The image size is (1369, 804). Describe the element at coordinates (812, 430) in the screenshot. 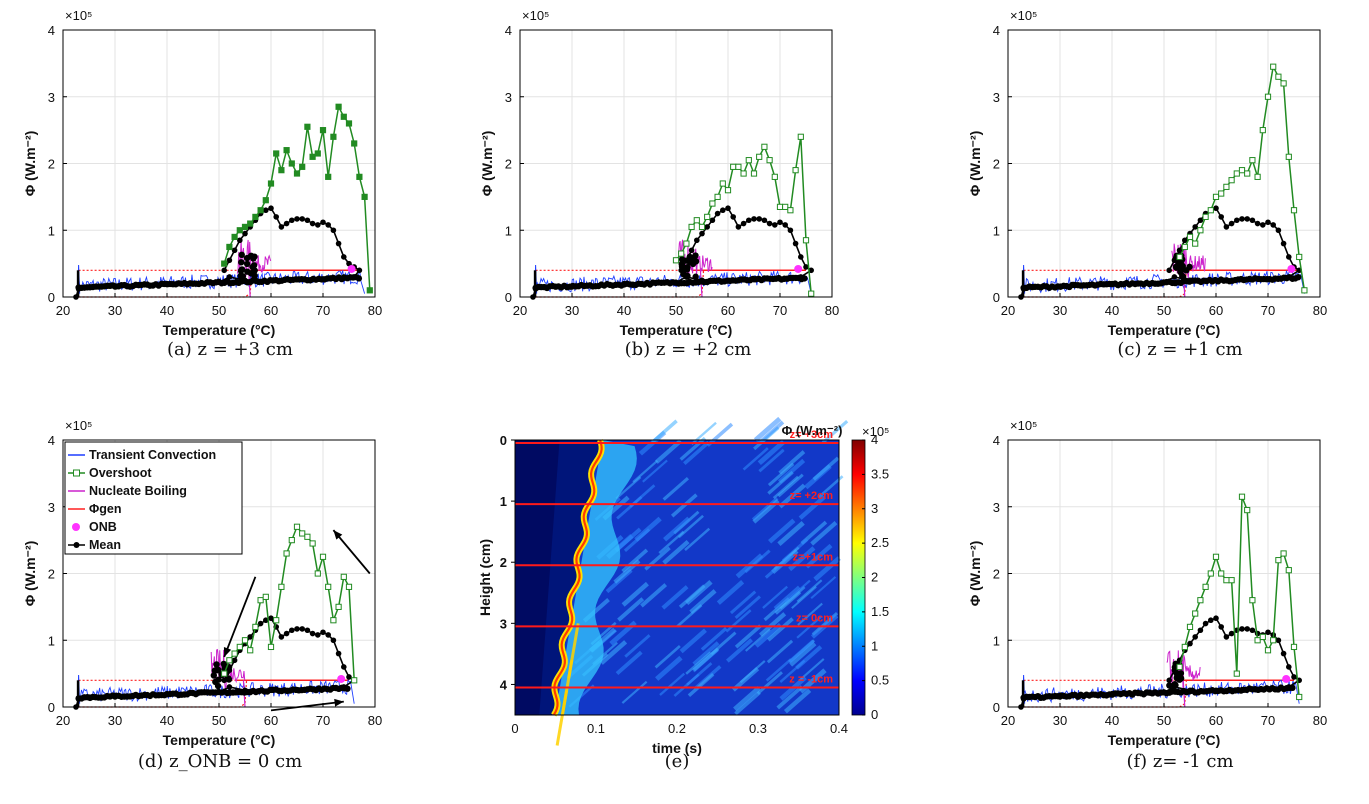

I see `colorbar-title: Φ (W.m⁻²)` at that location.